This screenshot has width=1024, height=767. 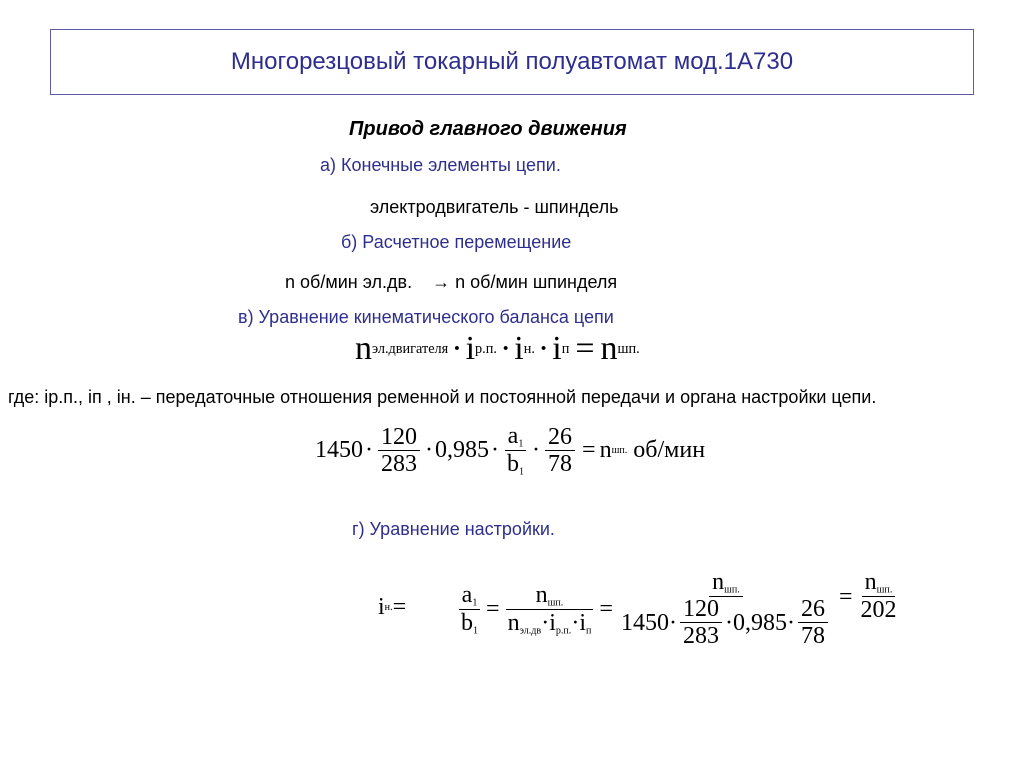 I want to click on section-a-text: электродвигатель - шпиндель, so click(x=494, y=207).